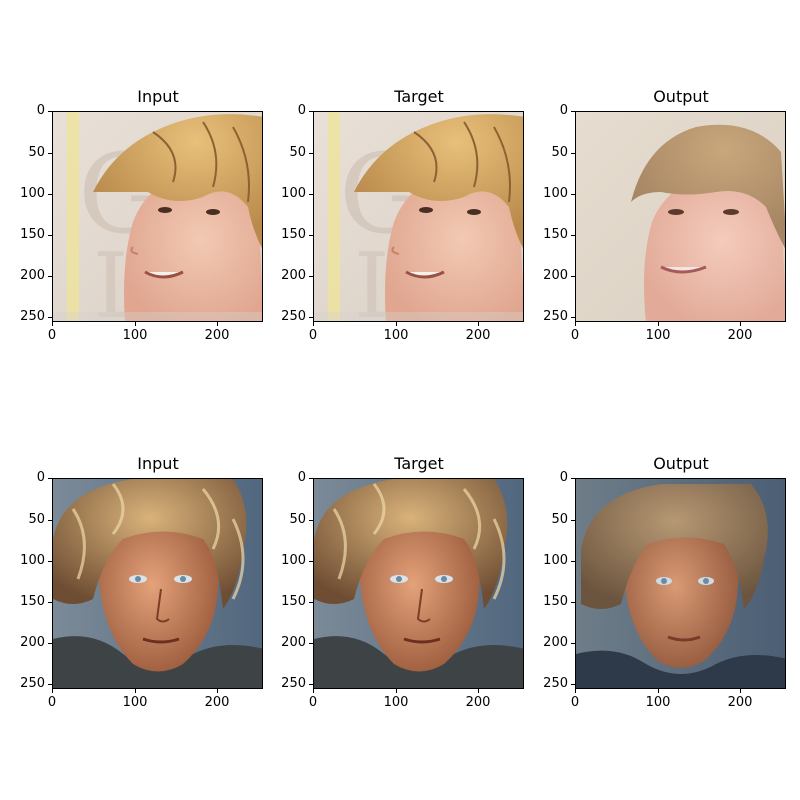 This screenshot has width=800, height=800. I want to click on face-image-drawing: G L, so click(157, 216).